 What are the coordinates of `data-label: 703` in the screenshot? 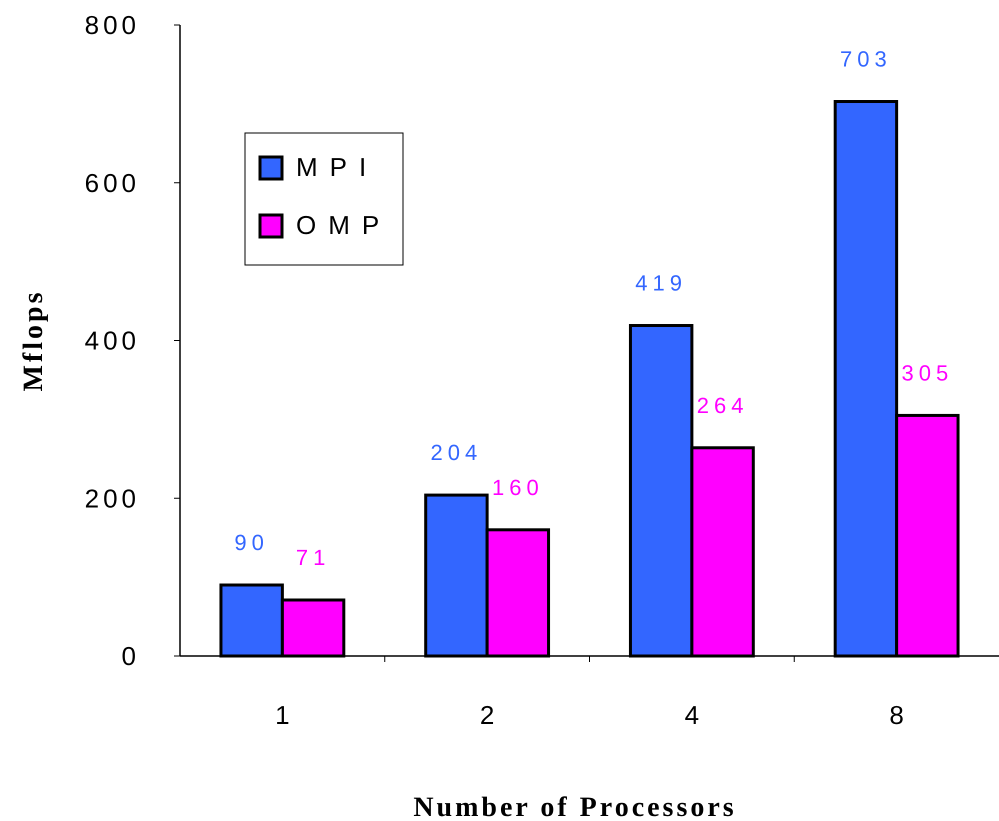 It's located at (866, 59).